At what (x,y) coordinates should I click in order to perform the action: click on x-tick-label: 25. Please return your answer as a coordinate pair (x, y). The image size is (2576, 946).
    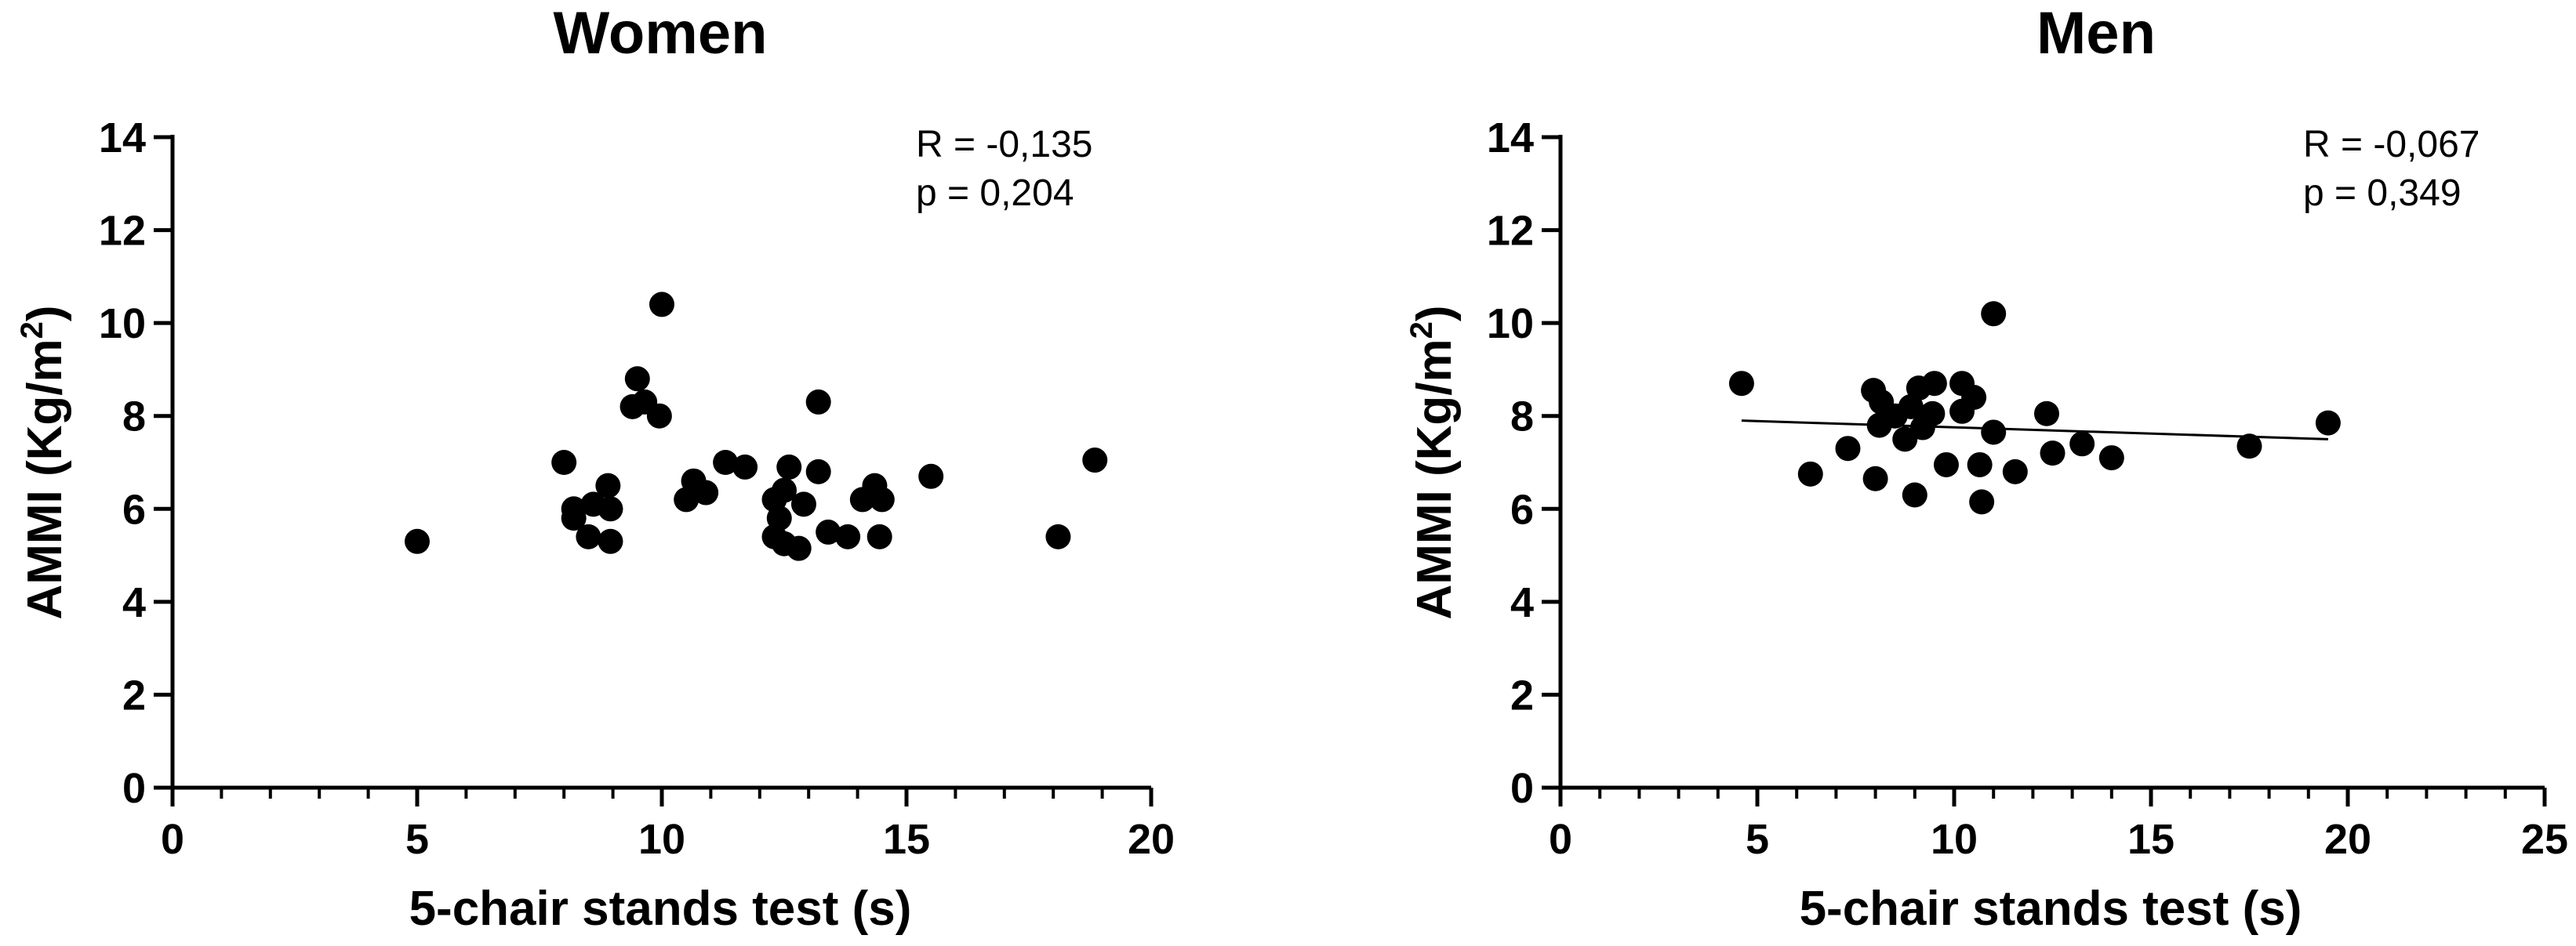
    Looking at the image, I should click on (2544, 839).